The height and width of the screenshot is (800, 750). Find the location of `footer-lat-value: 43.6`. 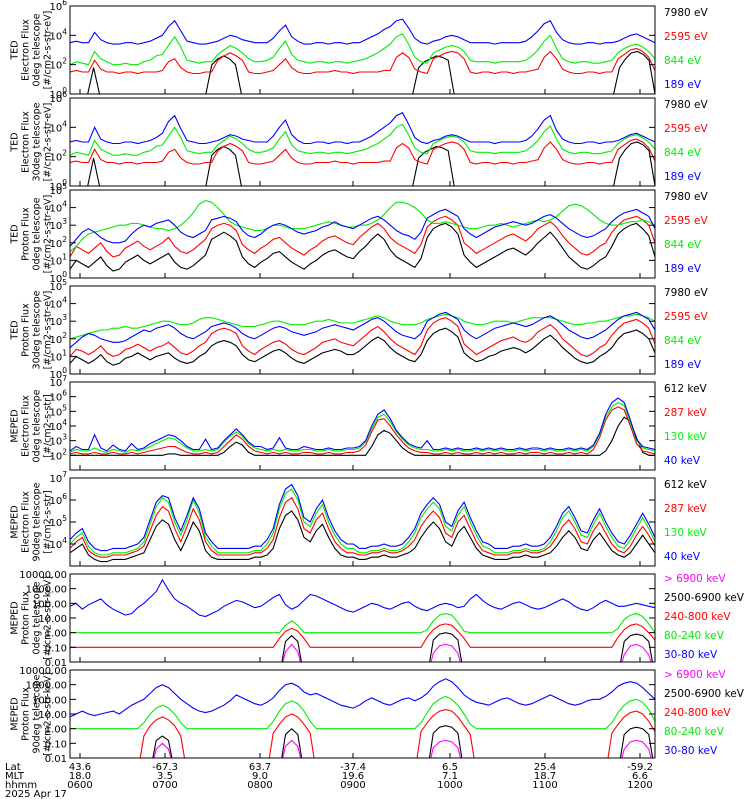

footer-lat-value: 43.6 is located at coordinates (80, 767).